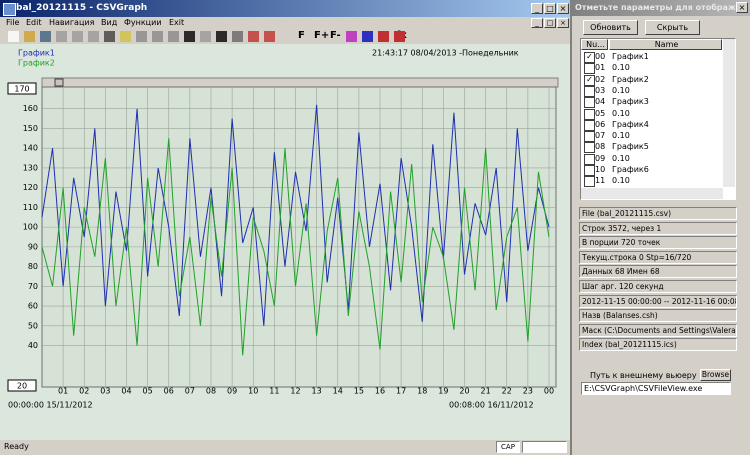 The image size is (750, 455). I want to click on toolbar-button: F-, so click(335, 35).